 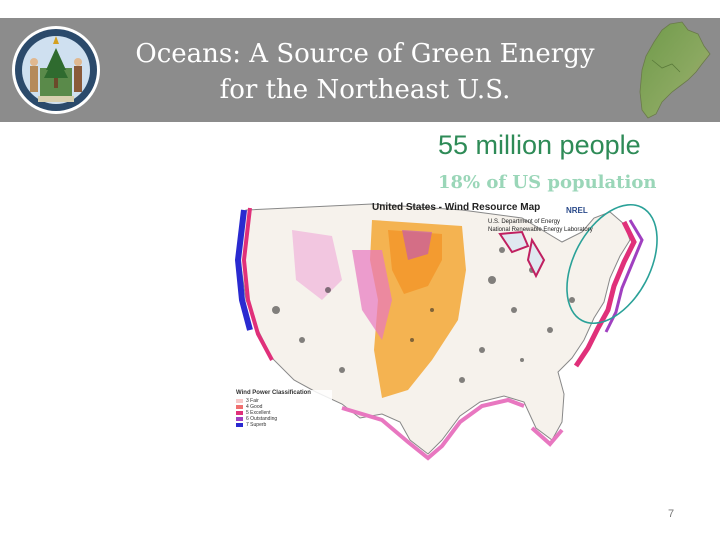 What do you see at coordinates (258, 413) in the screenshot?
I see `legend-label: 5 Excellent` at bounding box center [258, 413].